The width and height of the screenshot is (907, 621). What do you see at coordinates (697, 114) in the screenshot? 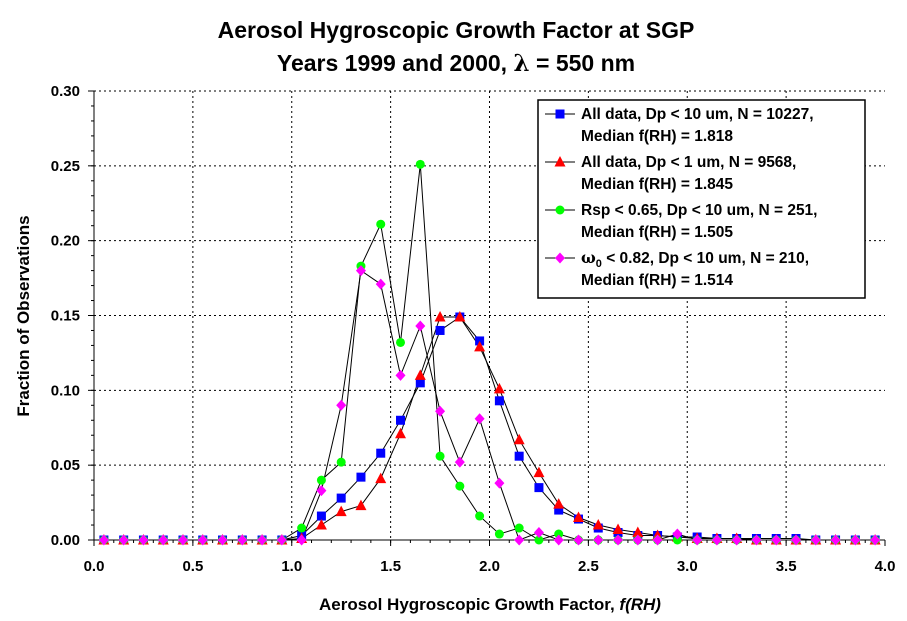
I see `legend-entry-1-line1: All data, Dp < 10 um, N = 10227,` at bounding box center [697, 114].